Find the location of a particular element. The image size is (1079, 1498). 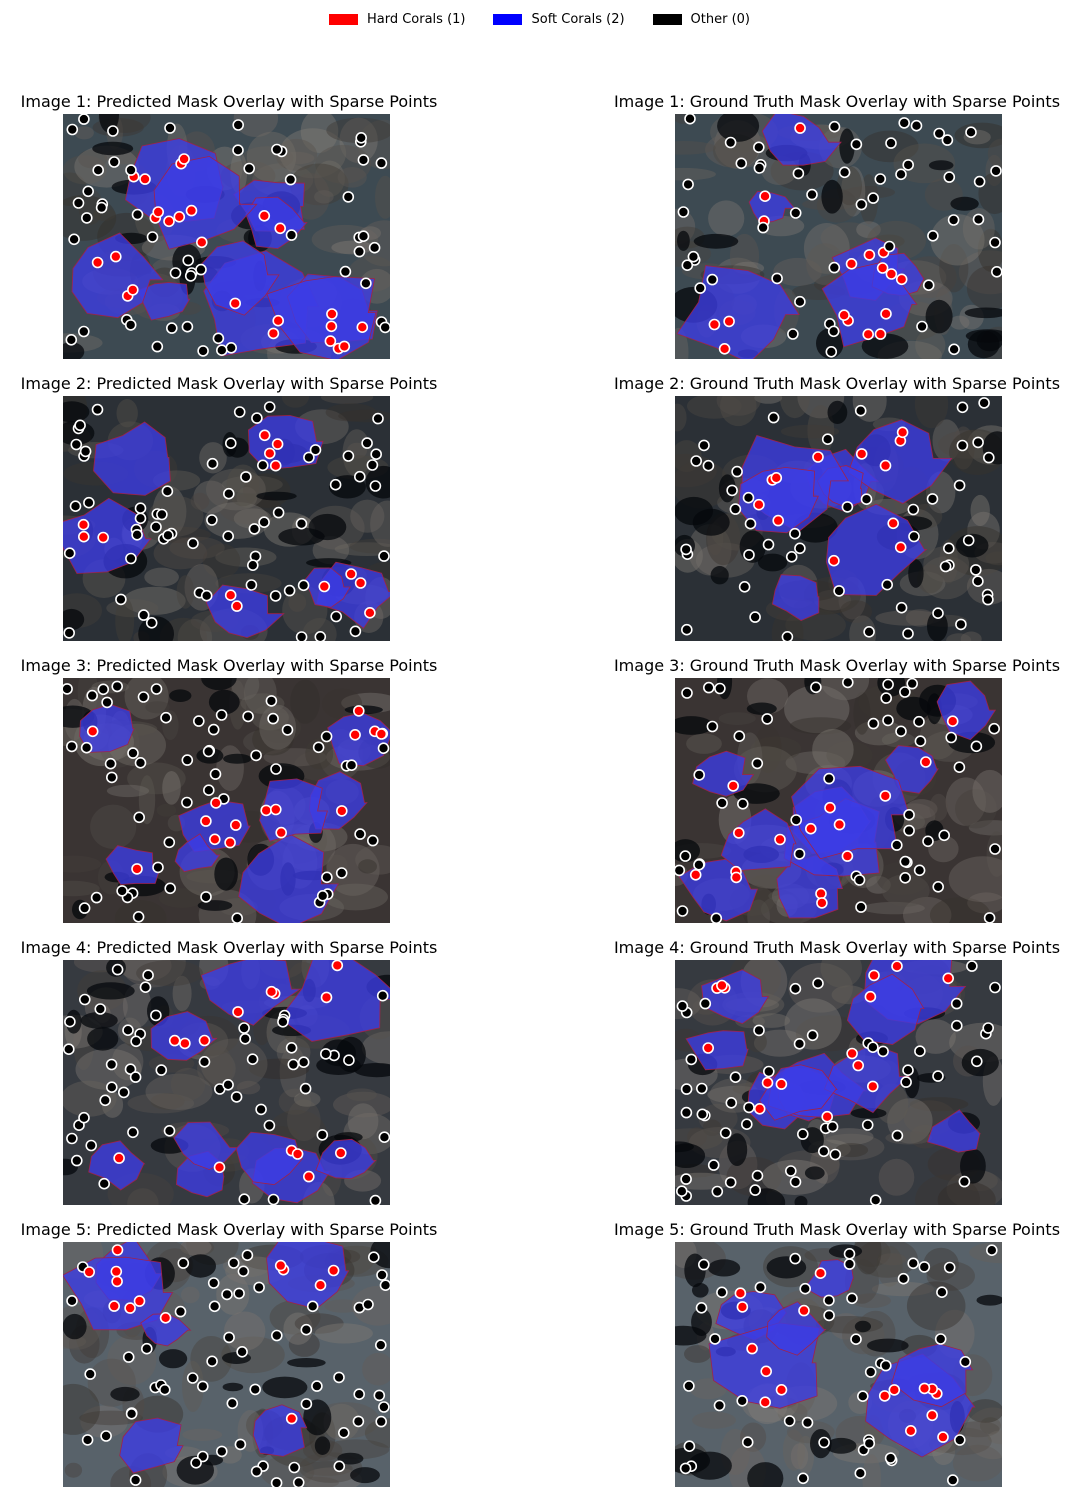

legend-item-other: Other (0) is located at coordinates (701, 19).